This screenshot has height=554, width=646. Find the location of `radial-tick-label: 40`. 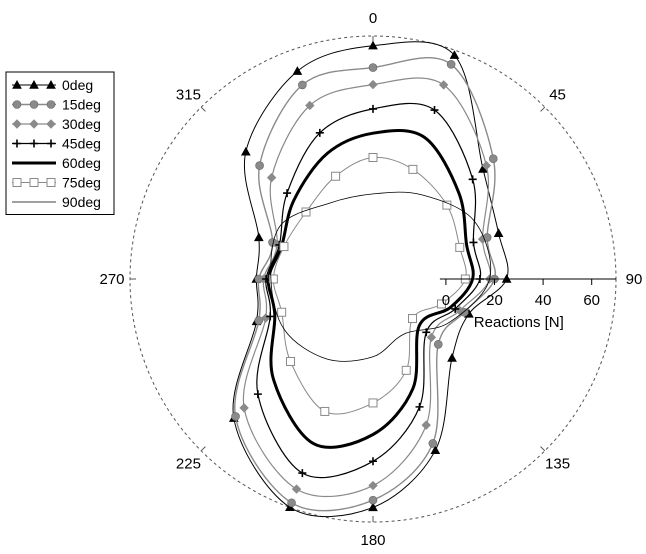

radial-tick-label: 40 is located at coordinates (543, 300).